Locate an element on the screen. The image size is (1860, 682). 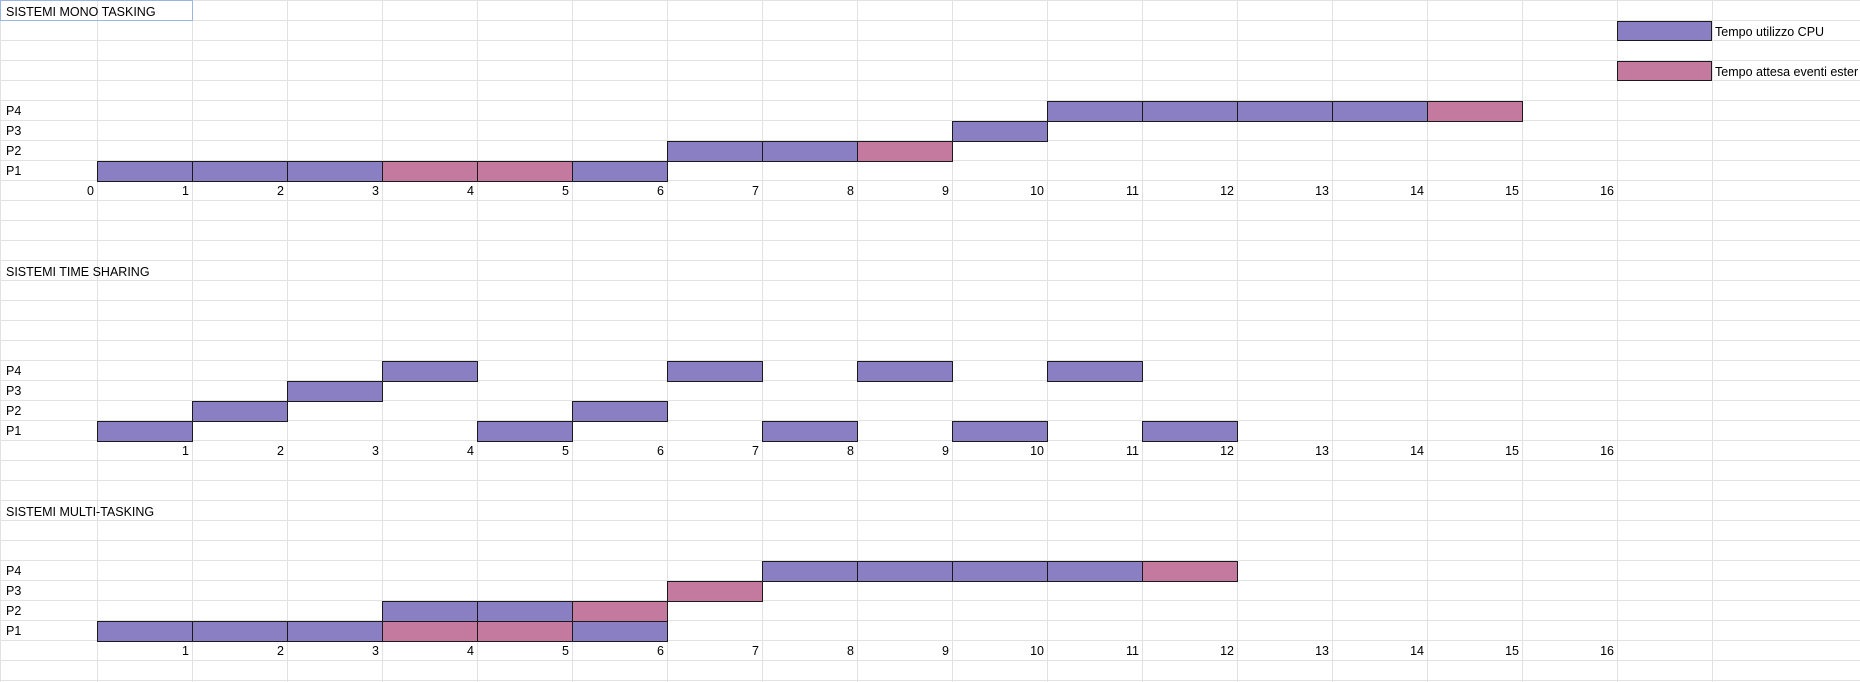
legend-wait-label: Tempo attesa eventi ester is located at coordinates (1787, 72).